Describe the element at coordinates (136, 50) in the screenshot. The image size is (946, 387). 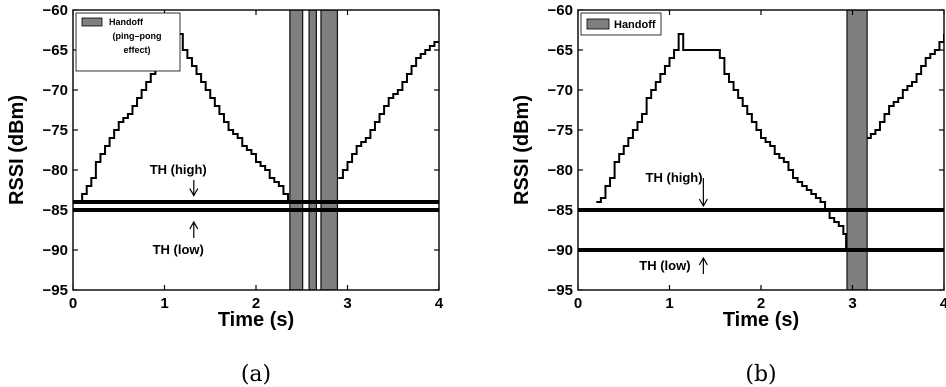
I see `legend-label: effect)` at that location.